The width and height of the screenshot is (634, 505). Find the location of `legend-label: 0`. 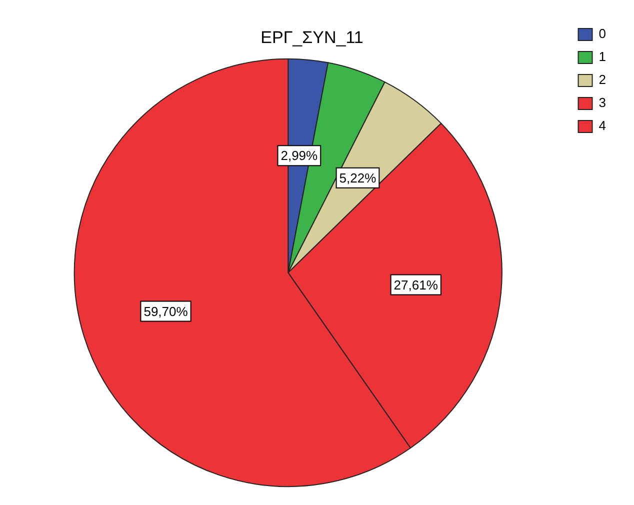

legend-label: 0 is located at coordinates (602, 34).